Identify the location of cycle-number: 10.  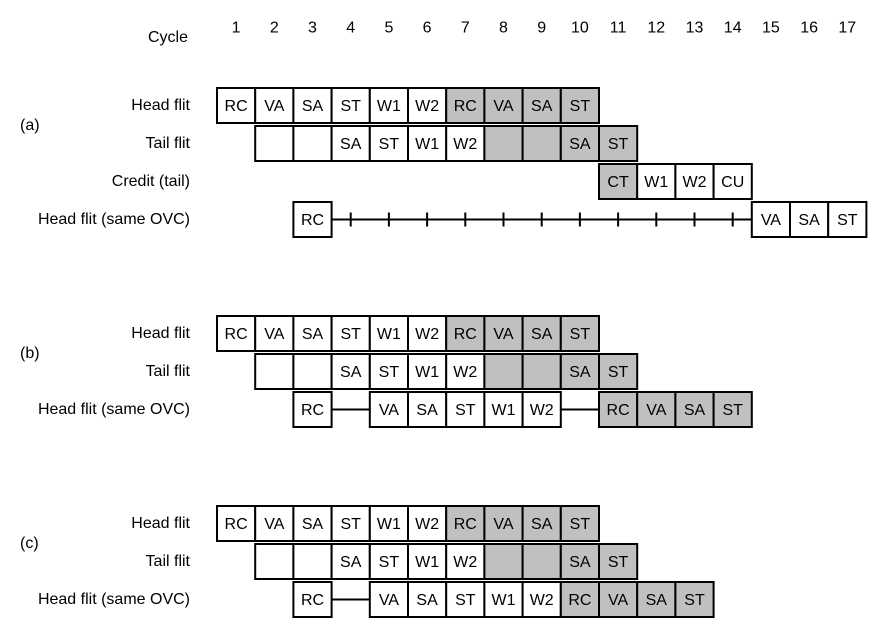
(580, 28).